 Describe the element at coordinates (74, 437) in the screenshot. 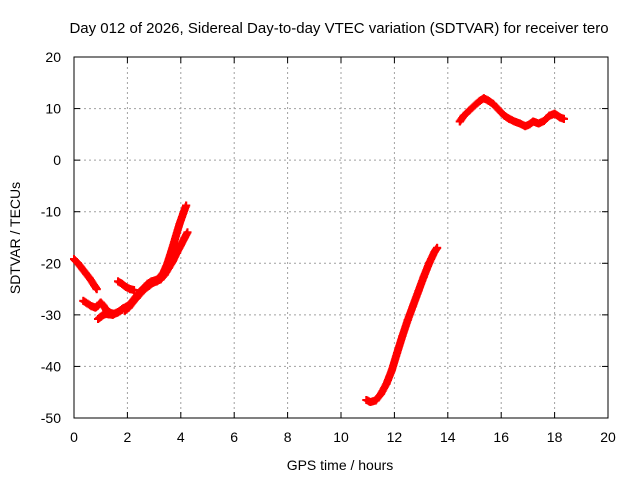

I see `x-tick-label: 0` at that location.